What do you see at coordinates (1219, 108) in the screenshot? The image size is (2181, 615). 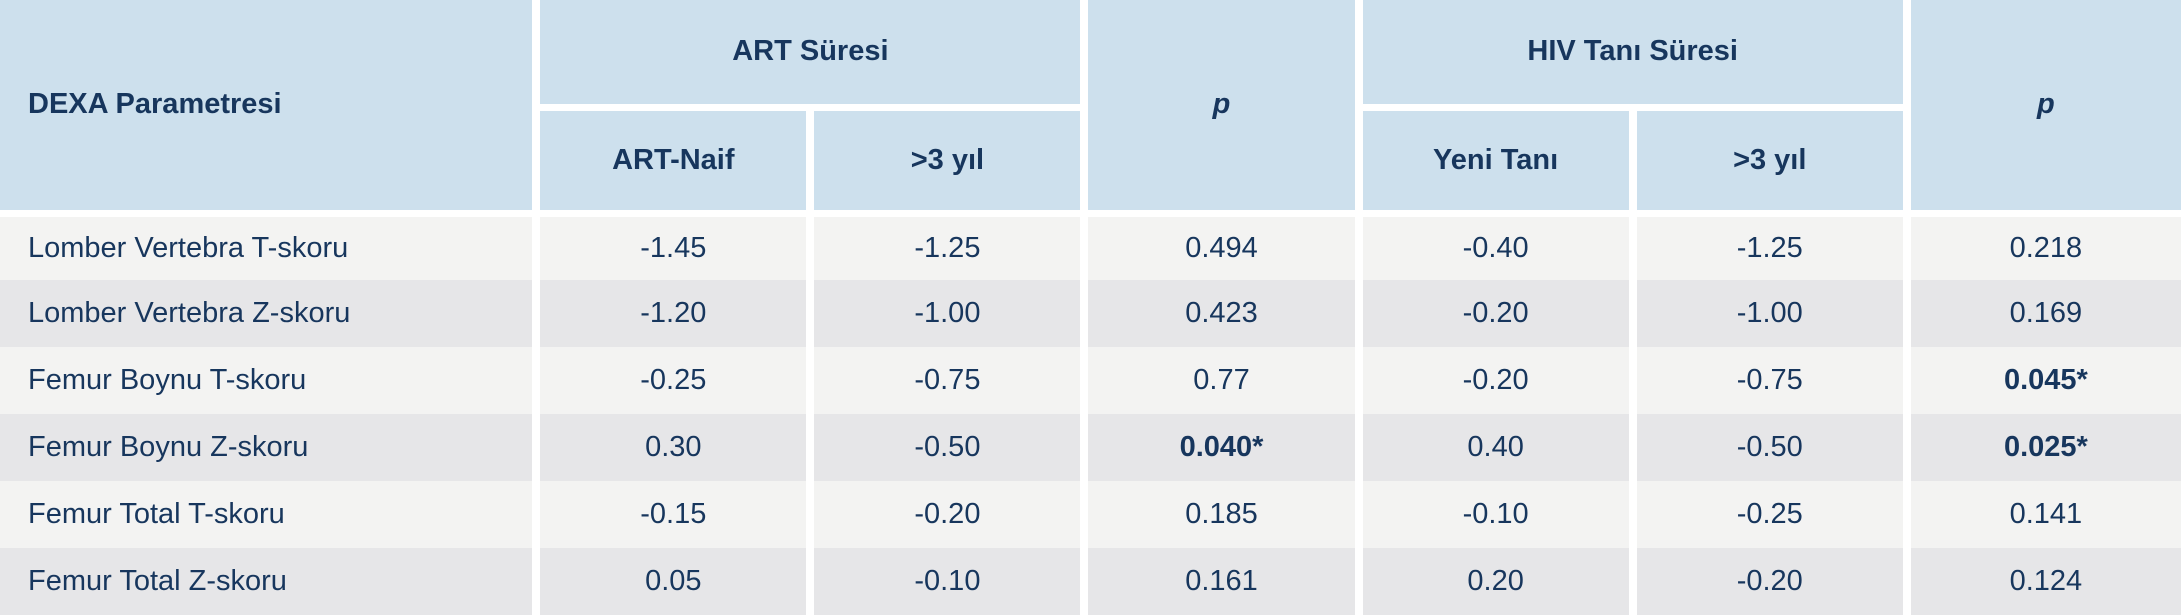 I see `column-header-p-art: p` at bounding box center [1219, 108].